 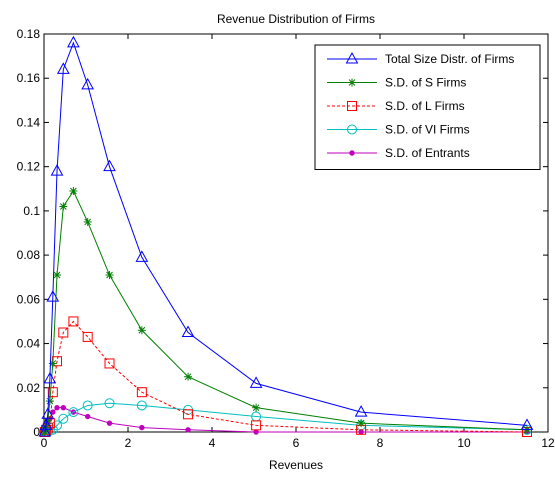 What do you see at coordinates (427, 130) in the screenshot?
I see `legend-label: S.D. of VI Firms` at bounding box center [427, 130].